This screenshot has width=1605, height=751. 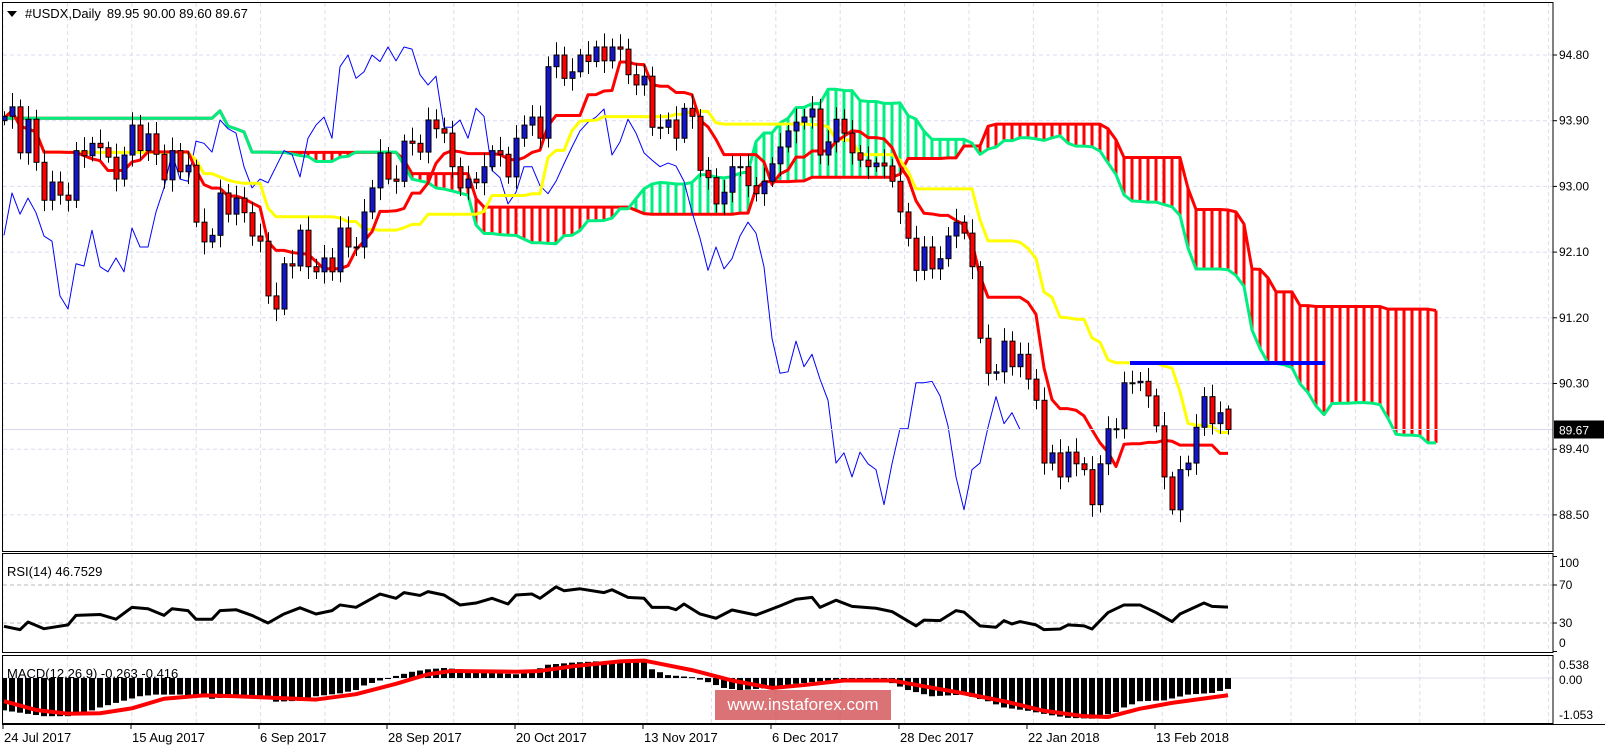 What do you see at coordinates (1064, 737) in the screenshot?
I see `date-label: 22 Jan 2018` at bounding box center [1064, 737].